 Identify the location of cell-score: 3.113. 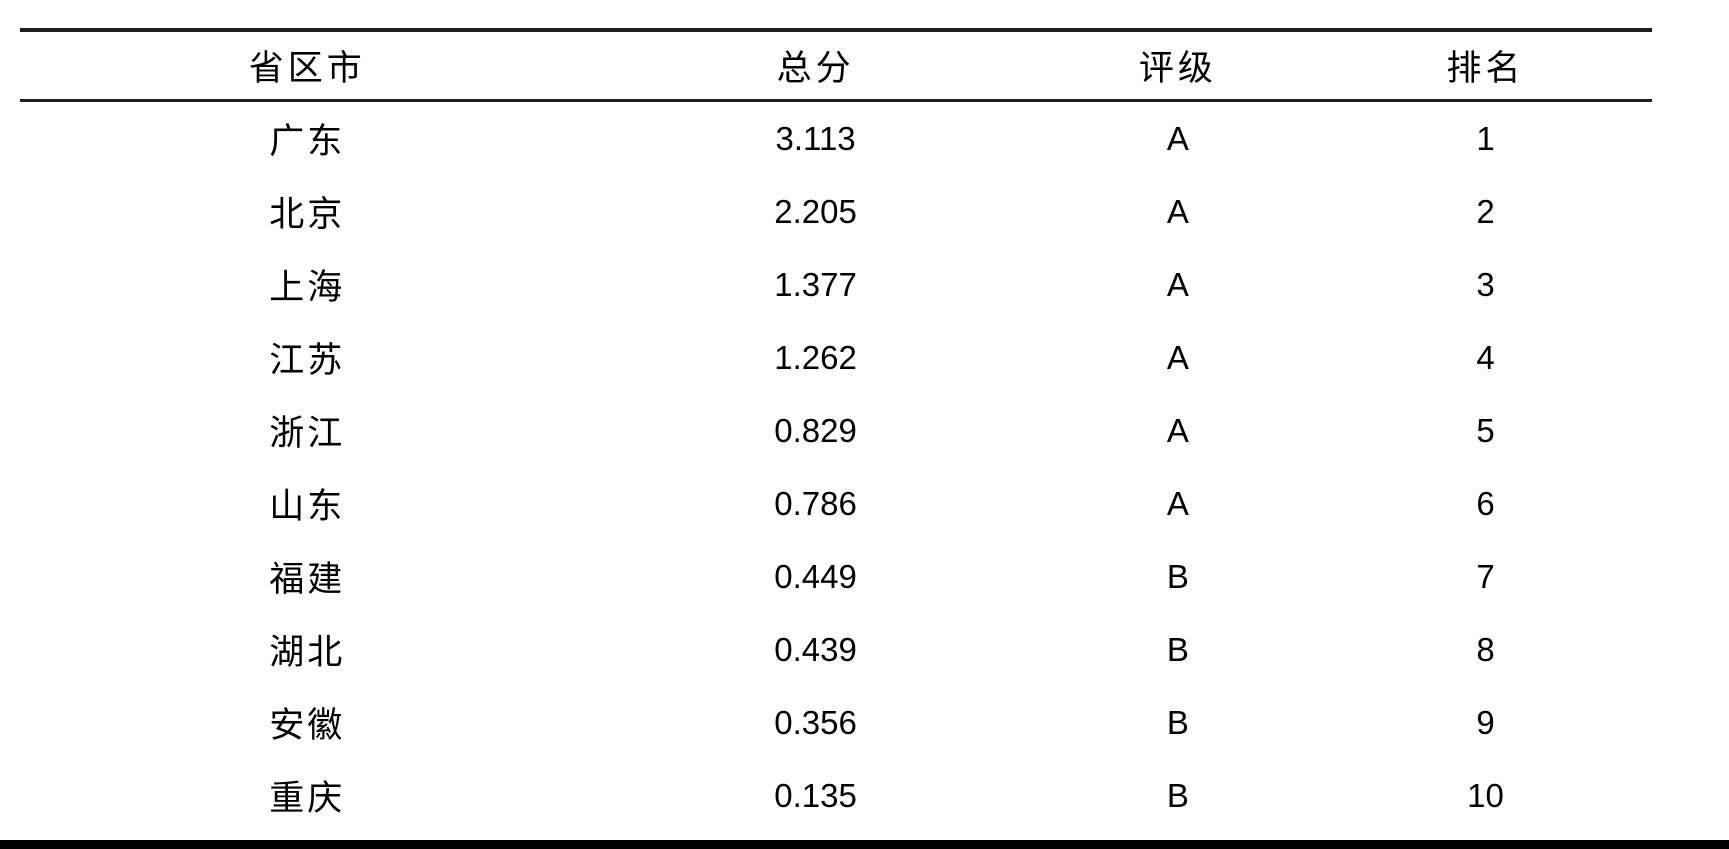
(815, 138).